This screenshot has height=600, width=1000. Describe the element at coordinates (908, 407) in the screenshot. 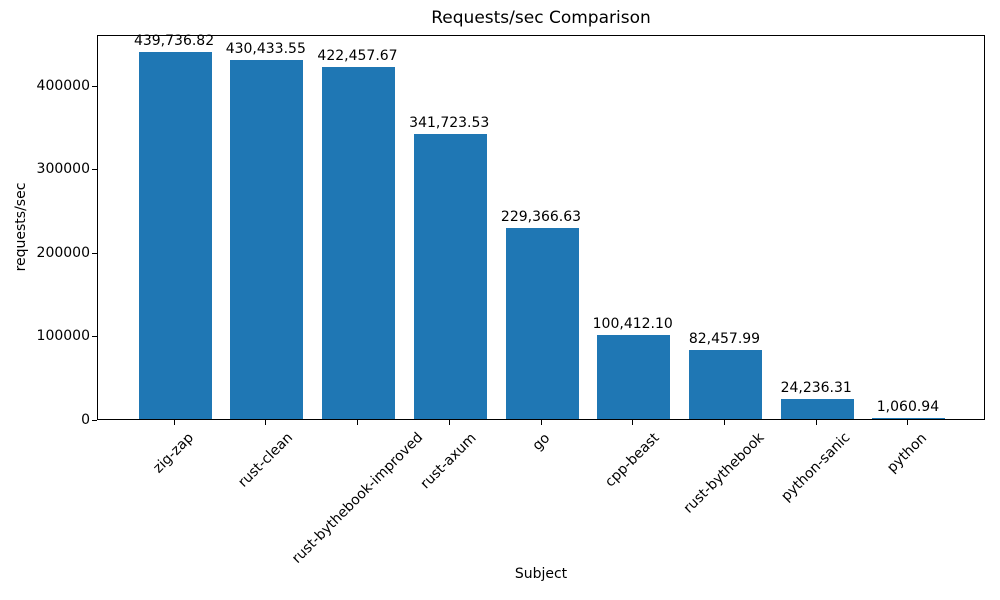

I see `bar-value-label: 1,060.94` at that location.